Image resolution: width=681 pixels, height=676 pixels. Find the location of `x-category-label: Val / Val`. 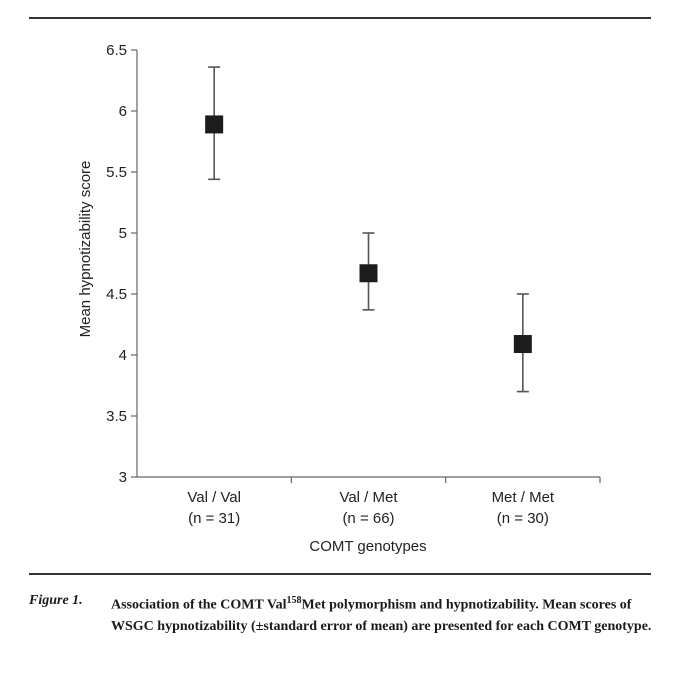

x-category-label: Val / Val is located at coordinates (214, 497).